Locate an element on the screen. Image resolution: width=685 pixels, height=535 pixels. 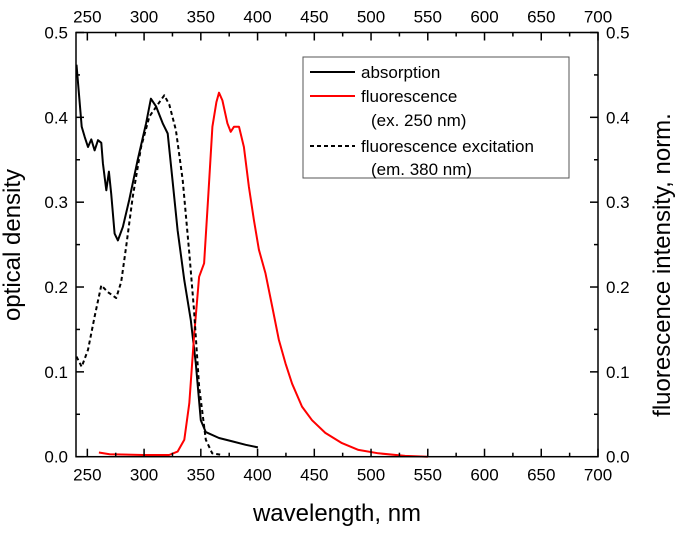
y-tick-label-right: 0.3 is located at coordinates (618, 202).